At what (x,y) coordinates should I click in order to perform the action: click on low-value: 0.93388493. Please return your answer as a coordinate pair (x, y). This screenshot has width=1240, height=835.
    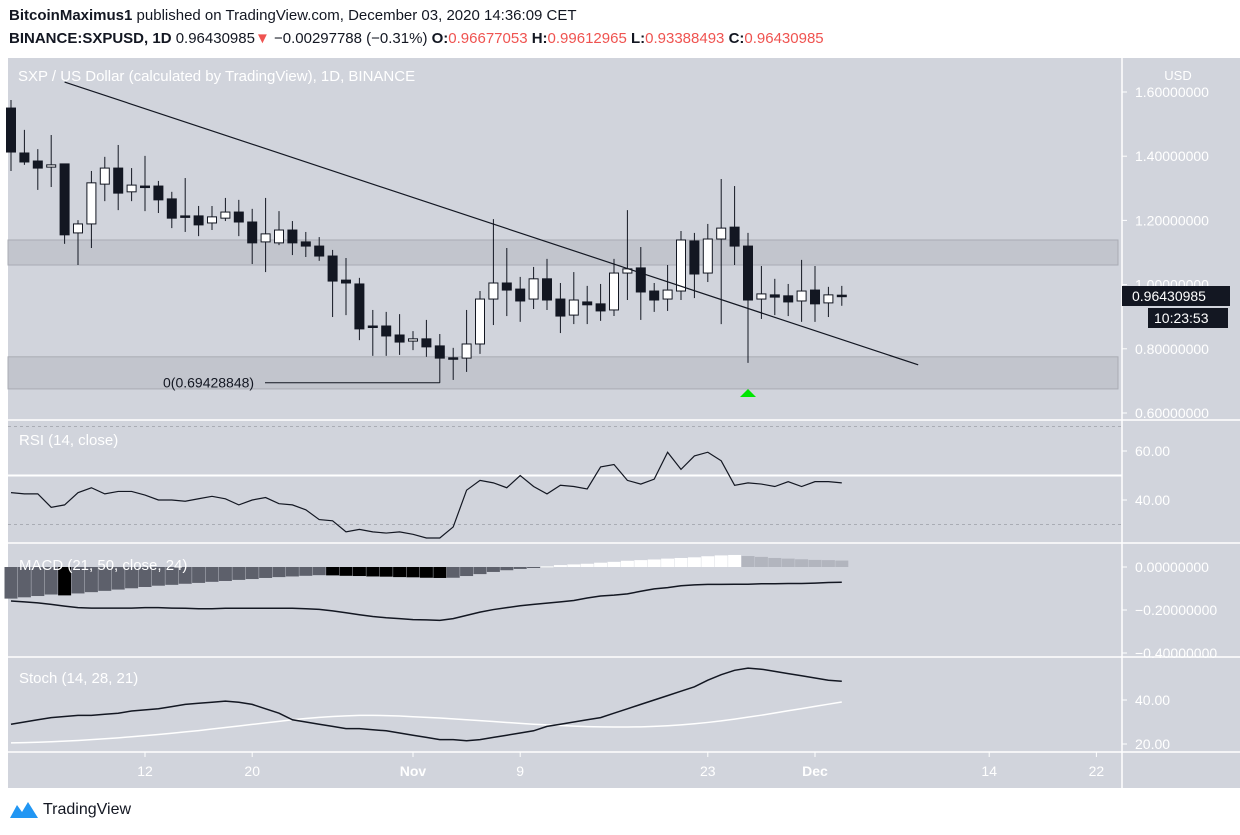
    Looking at the image, I should click on (685, 38).